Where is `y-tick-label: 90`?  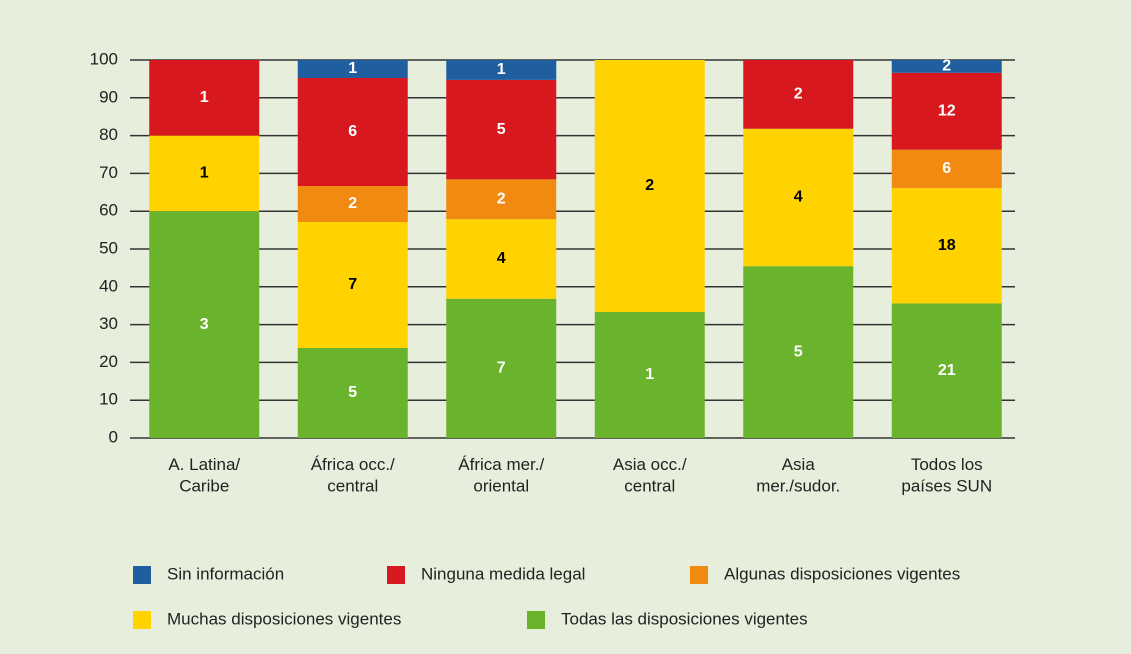
y-tick-label: 90 is located at coordinates (108, 96).